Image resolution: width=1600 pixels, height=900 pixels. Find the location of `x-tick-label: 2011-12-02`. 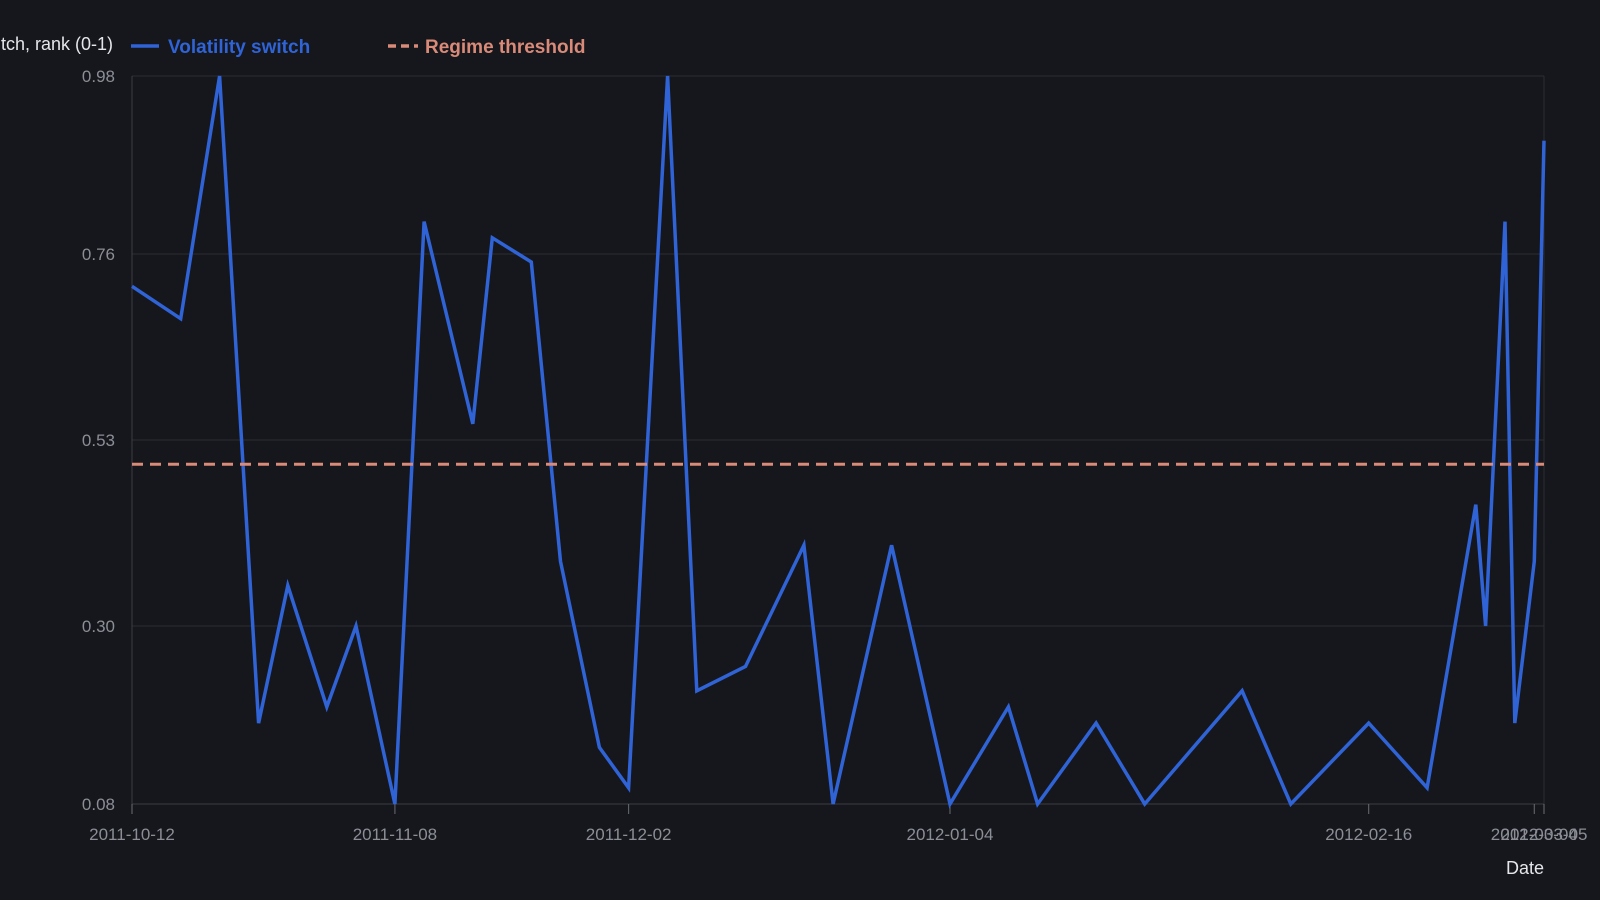

x-tick-label: 2011-12-02 is located at coordinates (629, 834).